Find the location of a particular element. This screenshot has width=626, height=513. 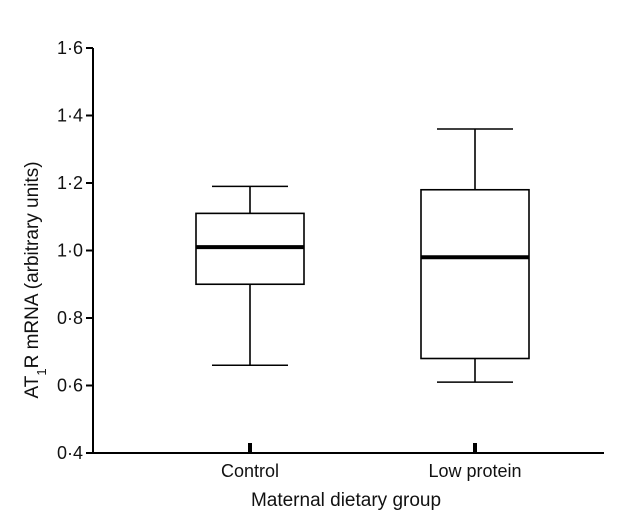

y-tick-label: 0·4 is located at coordinates (70, 453).